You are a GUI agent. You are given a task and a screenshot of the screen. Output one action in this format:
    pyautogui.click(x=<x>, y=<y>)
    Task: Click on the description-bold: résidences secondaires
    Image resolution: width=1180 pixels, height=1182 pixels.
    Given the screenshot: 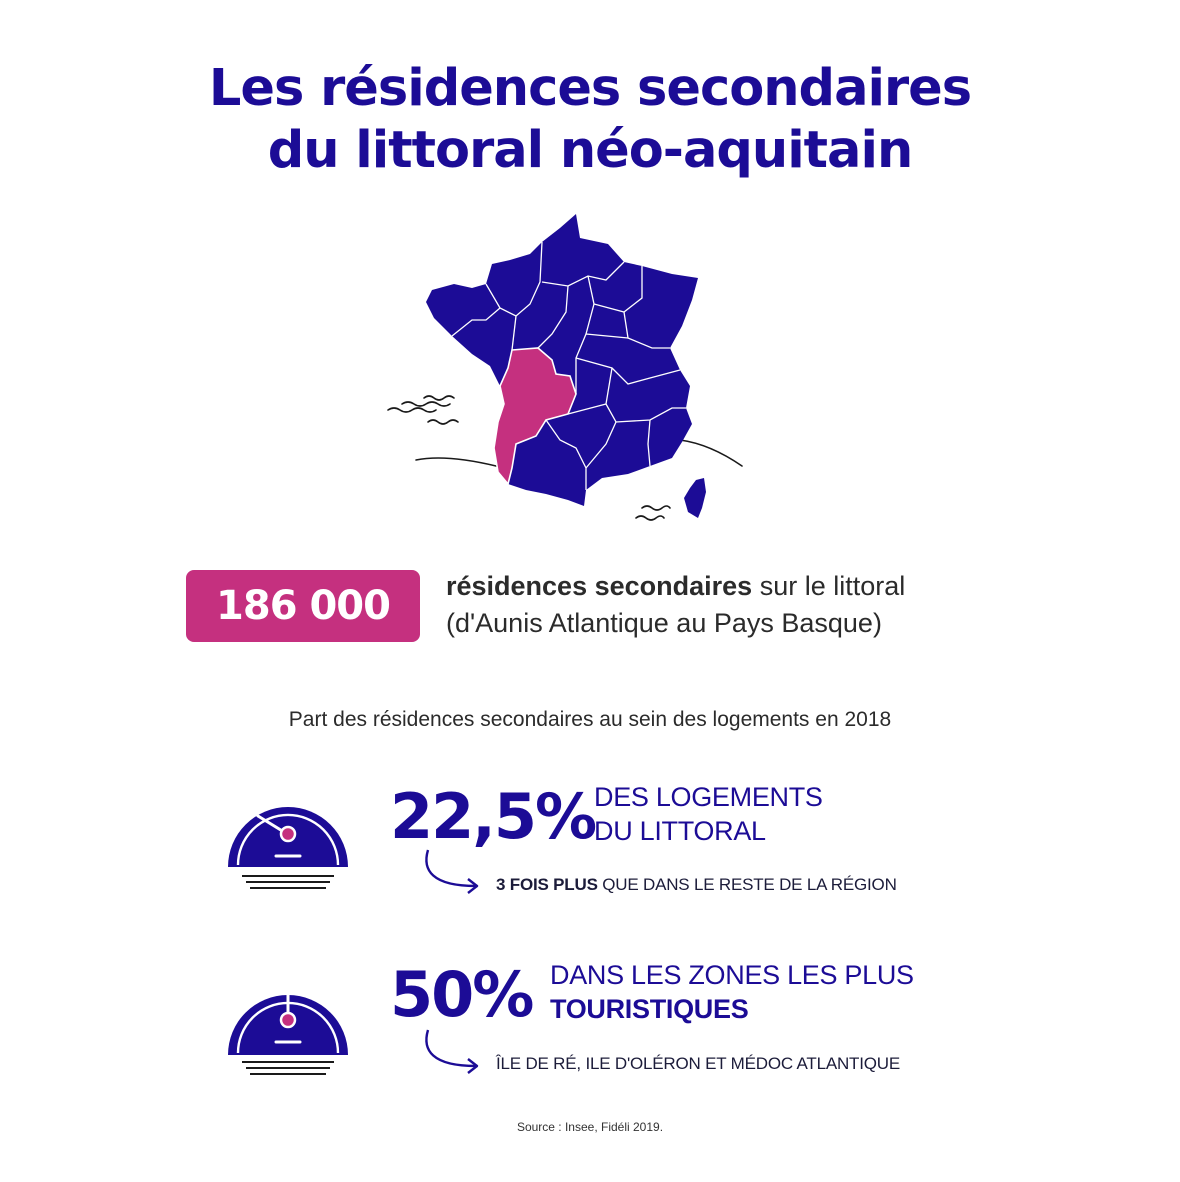 What is the action you would take?
    pyautogui.click(x=599, y=586)
    